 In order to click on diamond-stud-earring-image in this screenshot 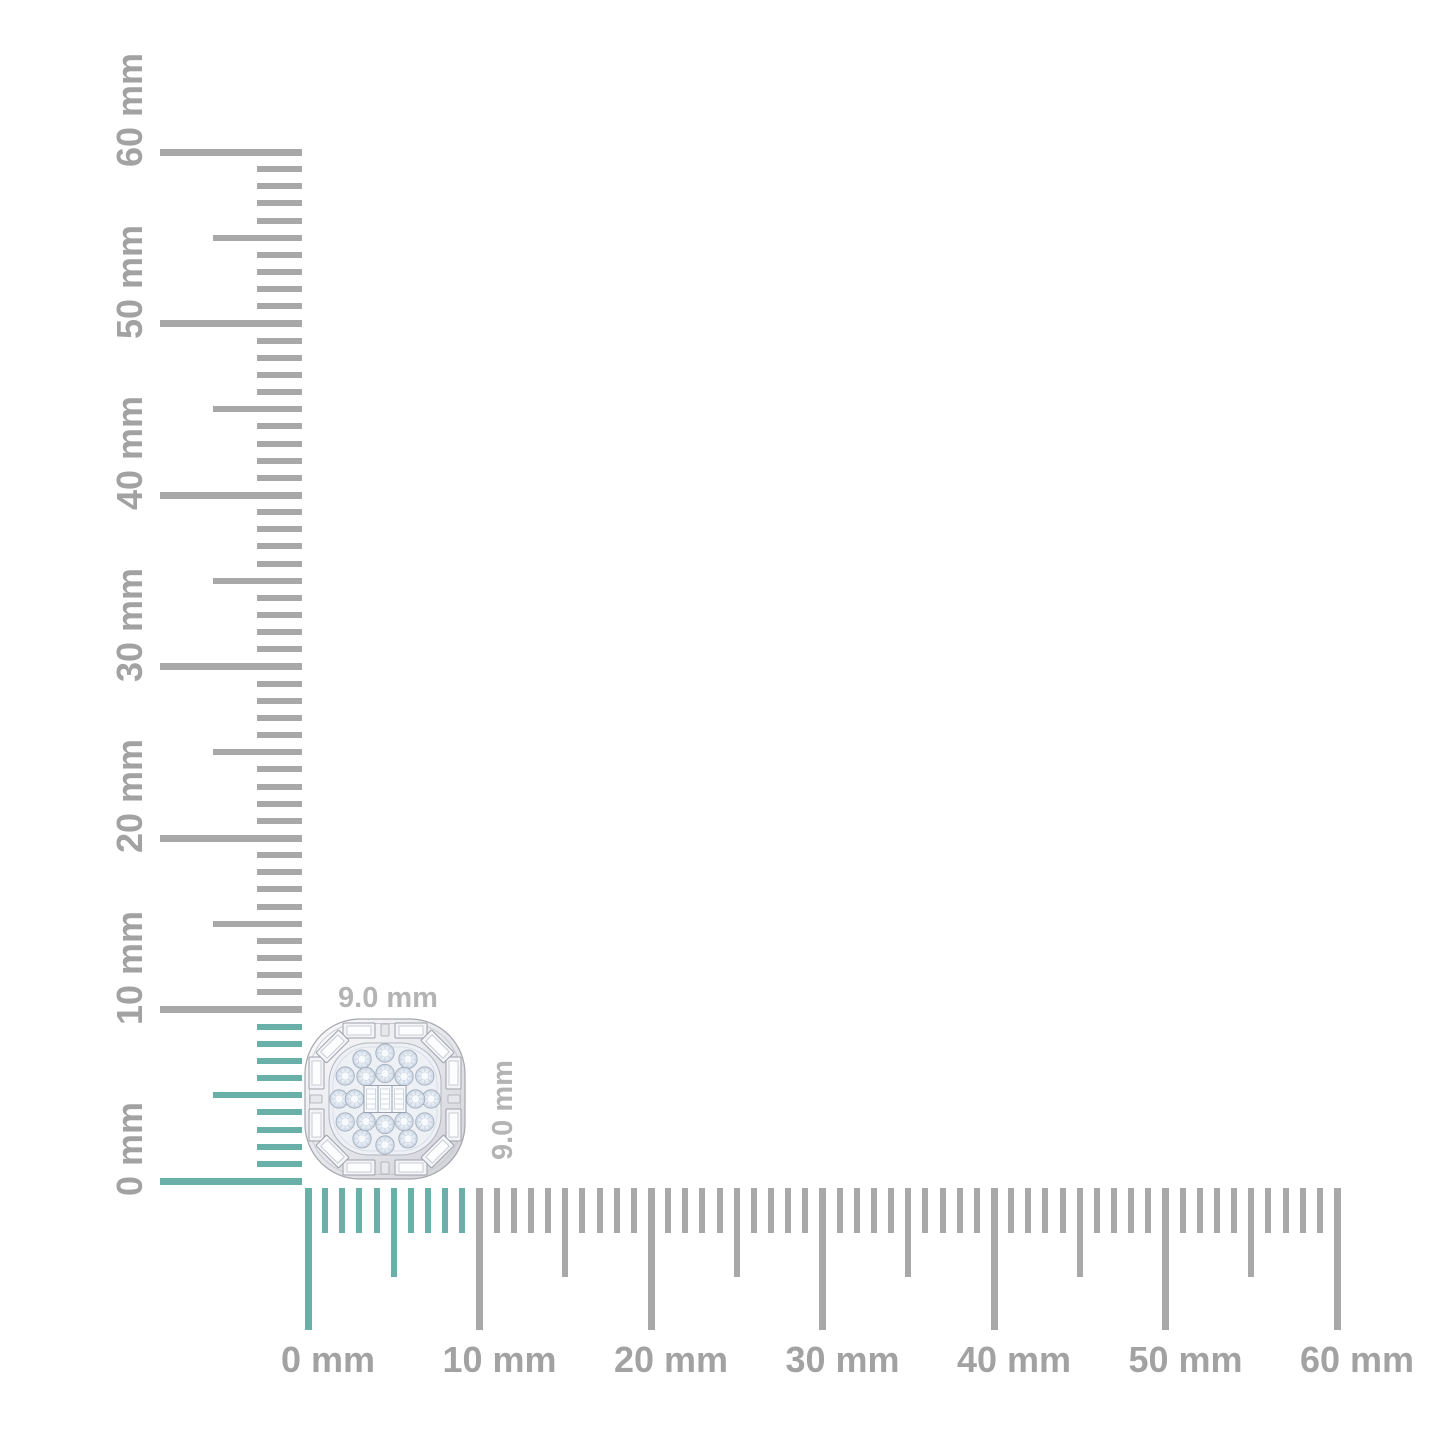, I will do `click(385, 1099)`.